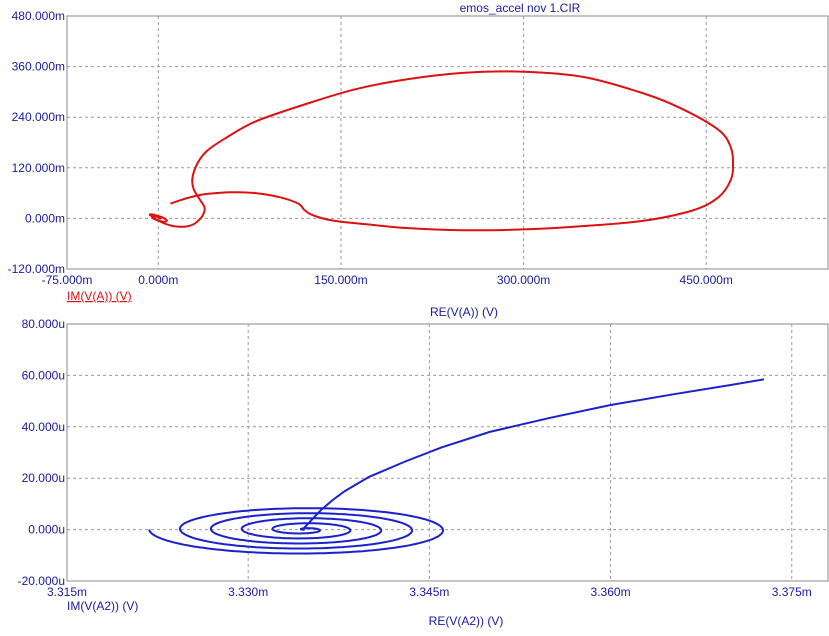 This screenshot has height=636, width=829. What do you see at coordinates (38, 117) in the screenshot?
I see `plot-top-y-tick-label: 240.000m` at bounding box center [38, 117].